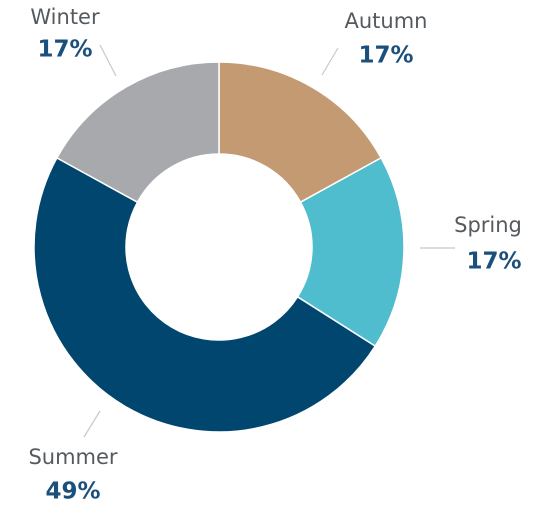 The image size is (538, 510). I want to click on slice-label: Autumn, so click(386, 21).